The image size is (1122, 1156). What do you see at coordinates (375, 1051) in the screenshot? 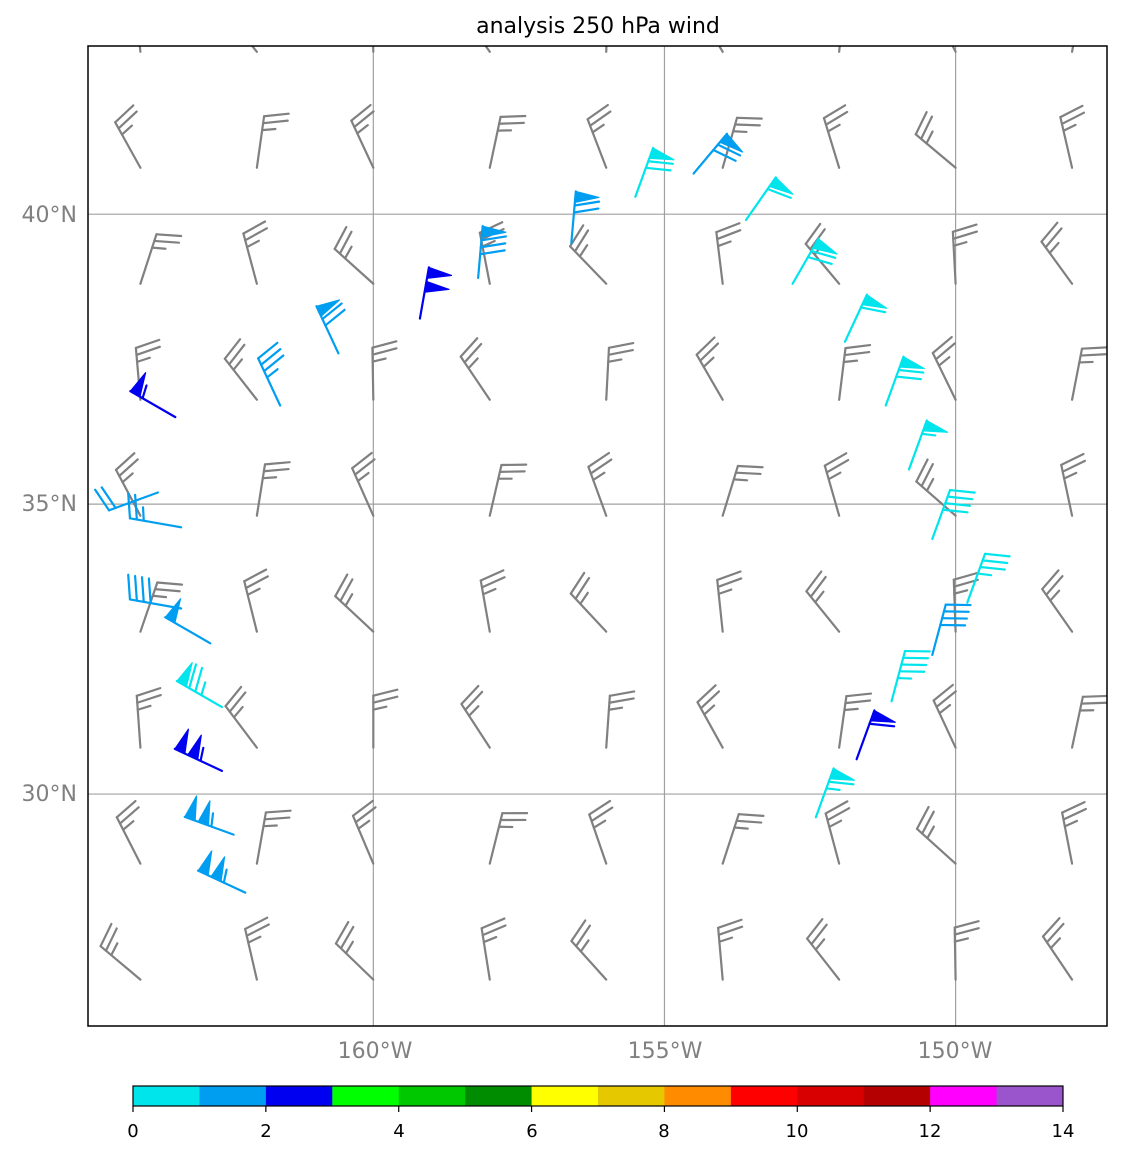
I see `lon-label-160w: 160°W` at bounding box center [375, 1051].